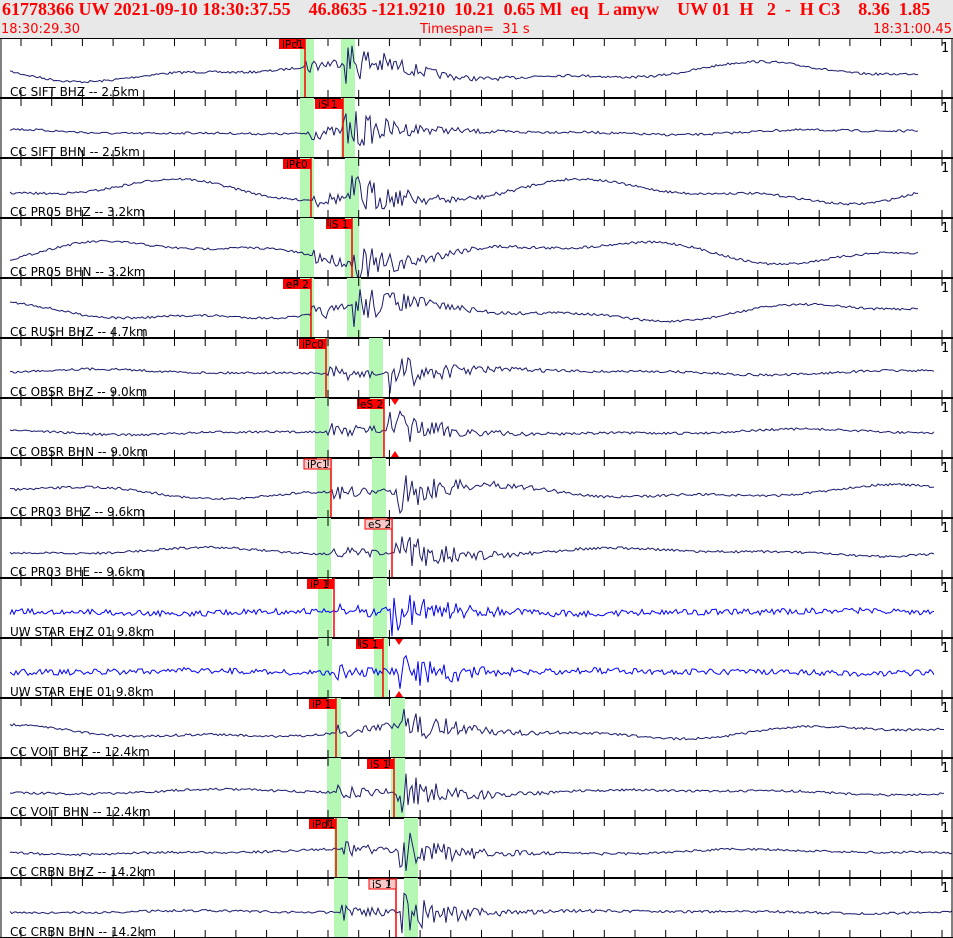  I want to click on channel-label: CC CRBN BHN -- 14.2km, so click(83, 931).